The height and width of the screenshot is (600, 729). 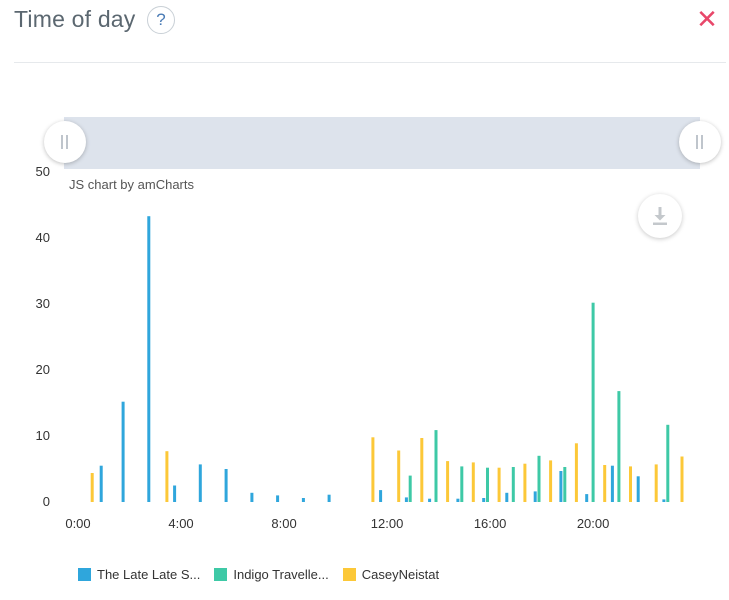 I want to click on x-tick-label: 8:00, so click(x=283, y=523).